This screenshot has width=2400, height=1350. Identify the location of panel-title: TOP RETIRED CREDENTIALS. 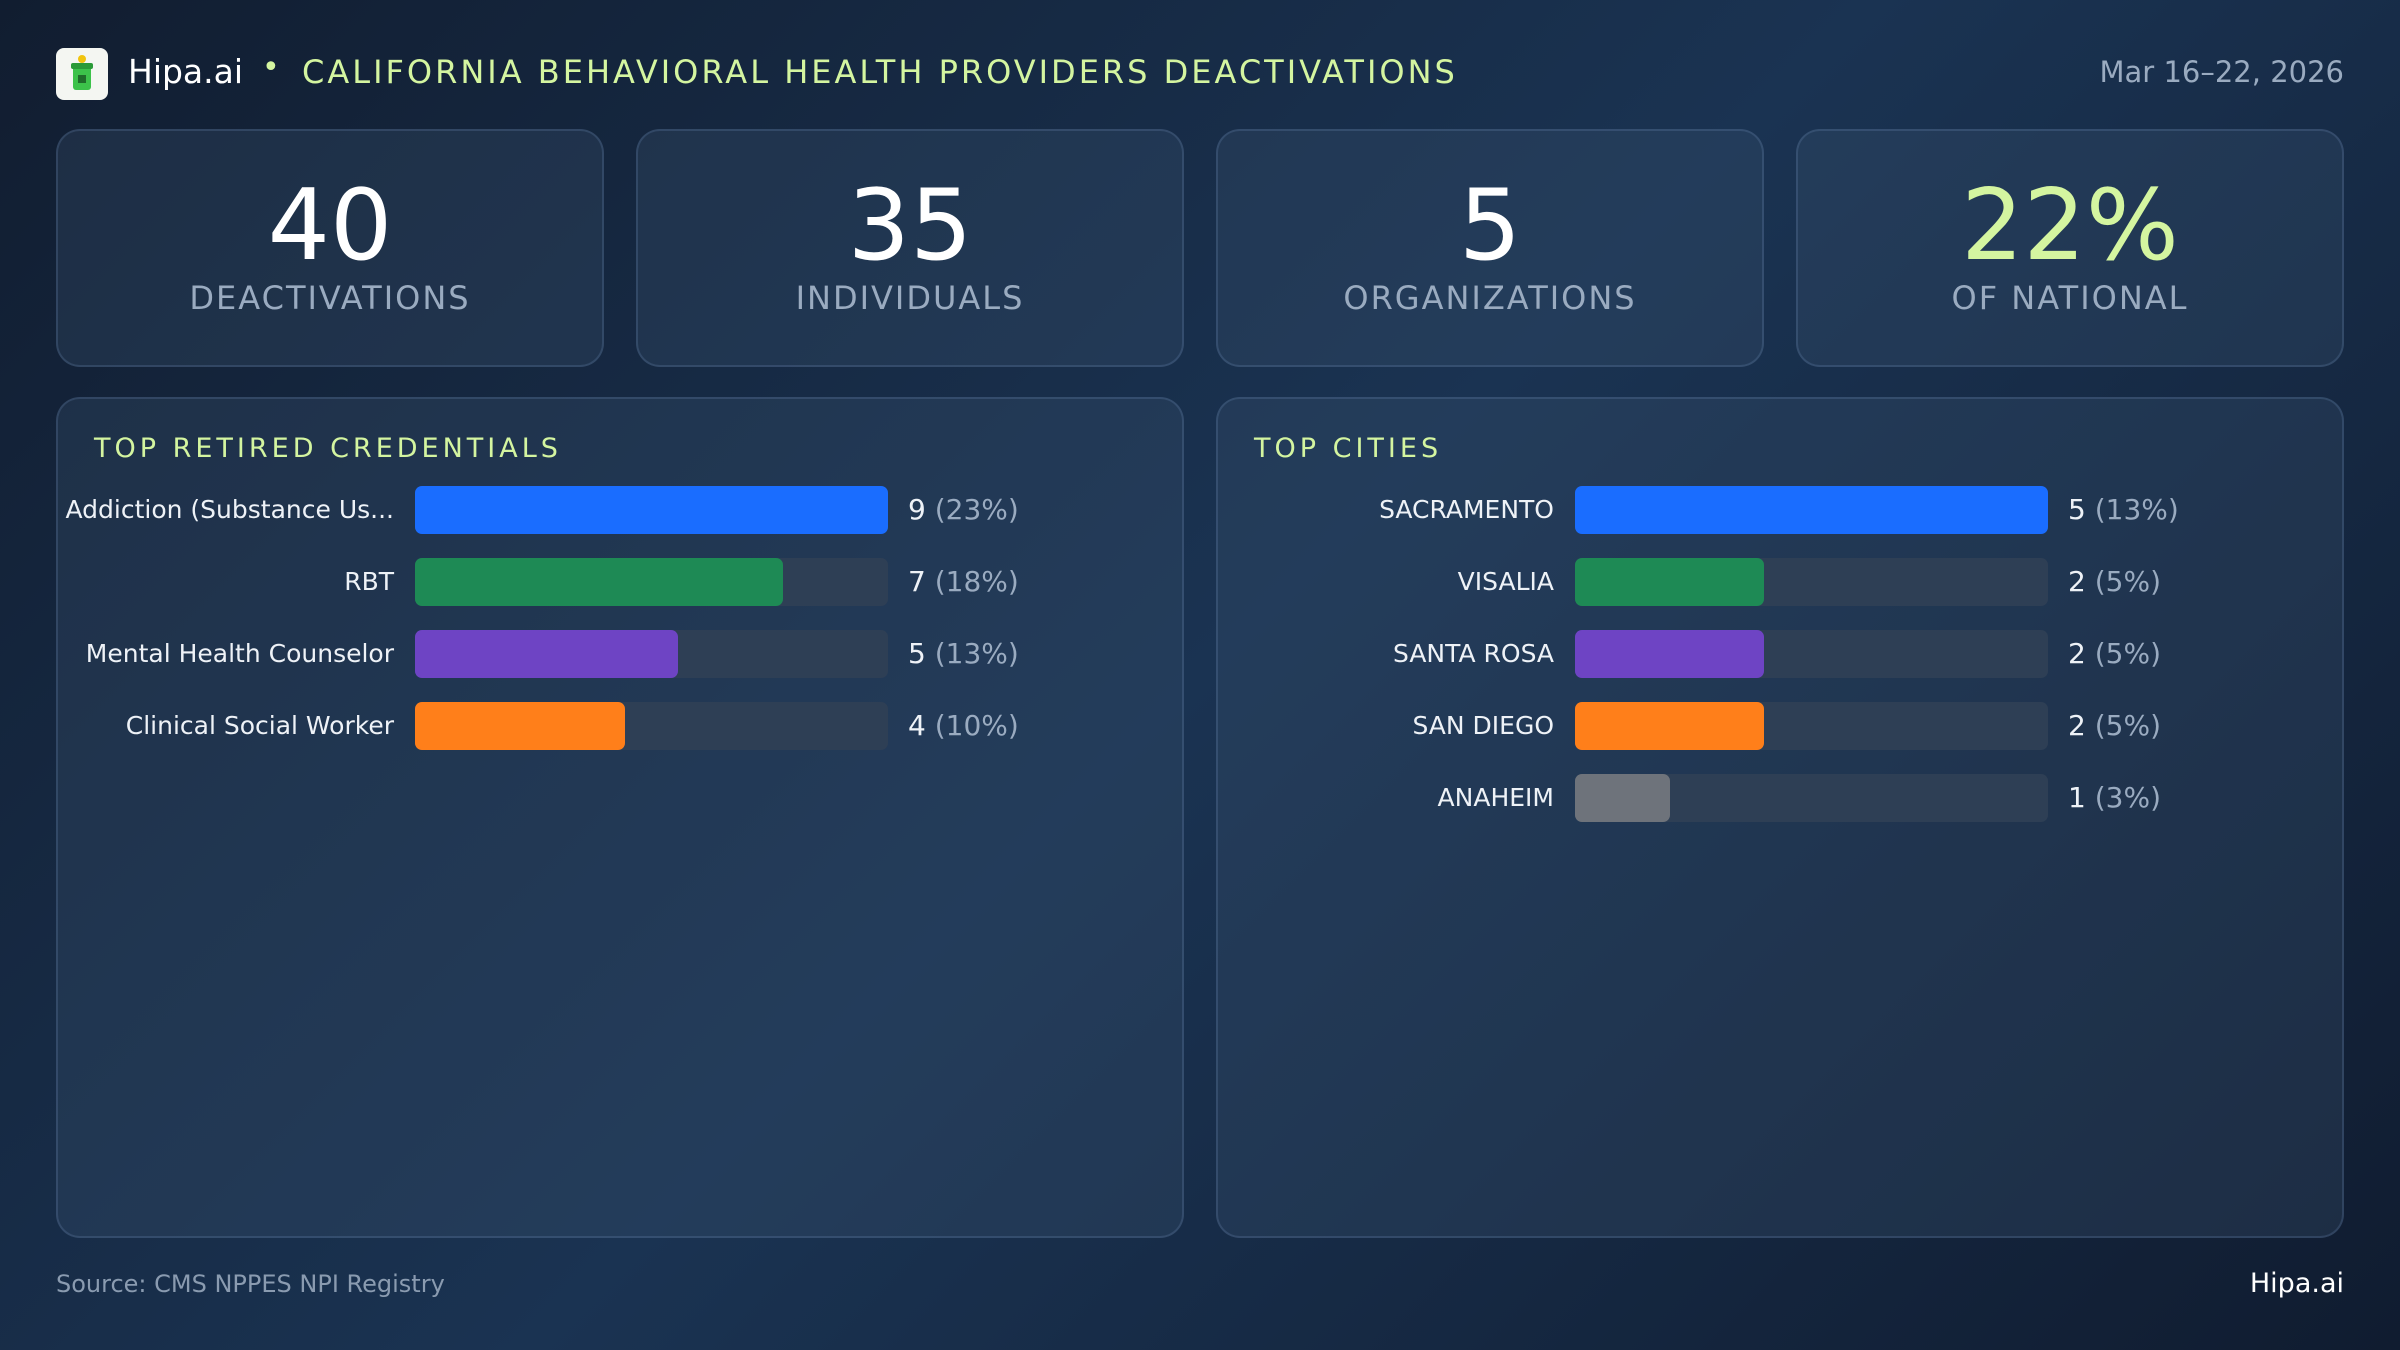
(328, 448).